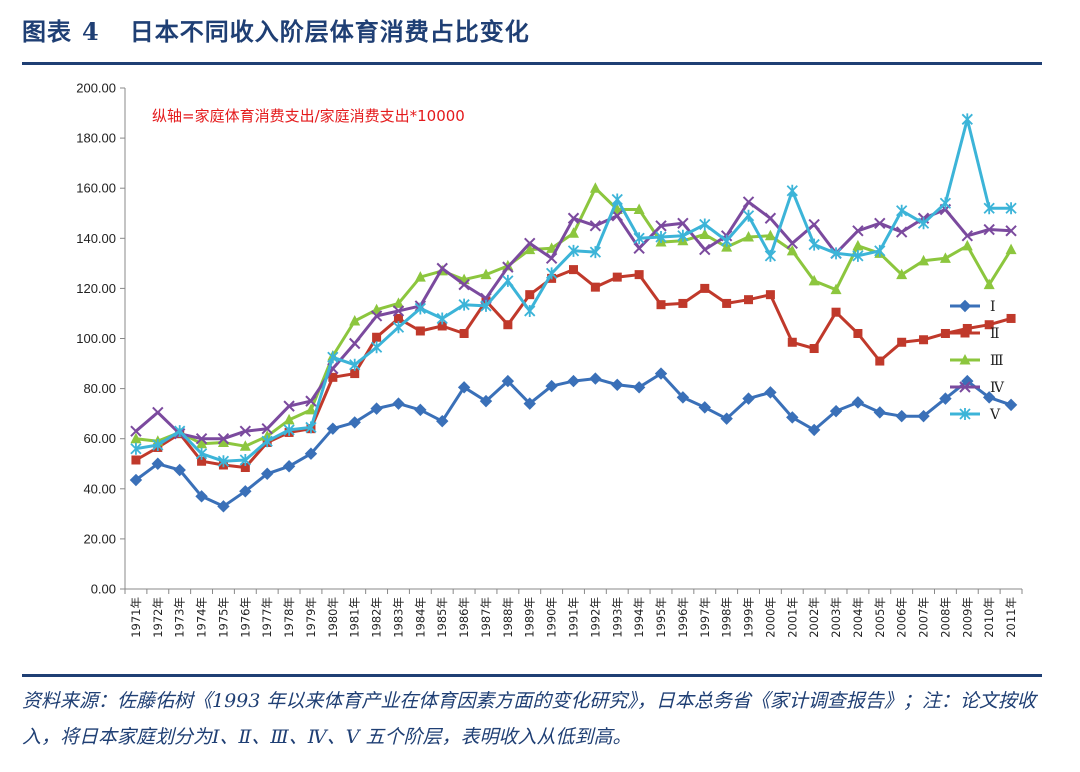  I want to click on x-tick-label: 1979年, so click(311, 617).